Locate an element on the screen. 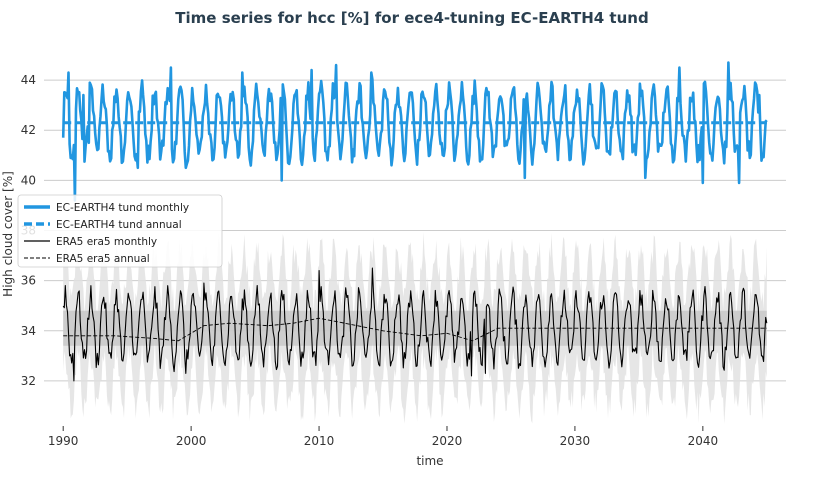 Image resolution: width=825 pixels, height=482 pixels. x-tick-label: 1990 is located at coordinates (63, 441).